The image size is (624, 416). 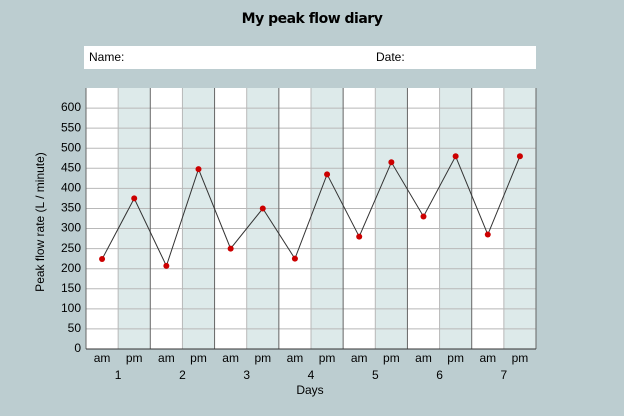 What do you see at coordinates (71, 167) in the screenshot?
I see `y-tick-label: 450` at bounding box center [71, 167].